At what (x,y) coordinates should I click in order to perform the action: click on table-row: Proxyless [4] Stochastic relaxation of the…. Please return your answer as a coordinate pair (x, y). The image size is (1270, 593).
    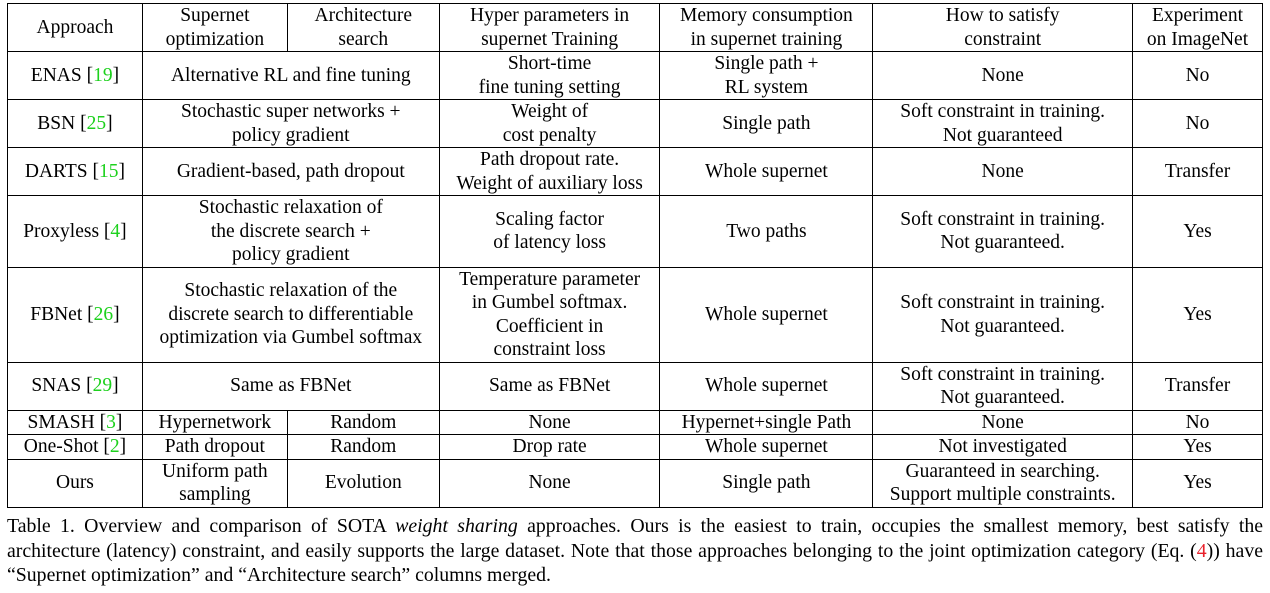
    Looking at the image, I should click on (635, 231).